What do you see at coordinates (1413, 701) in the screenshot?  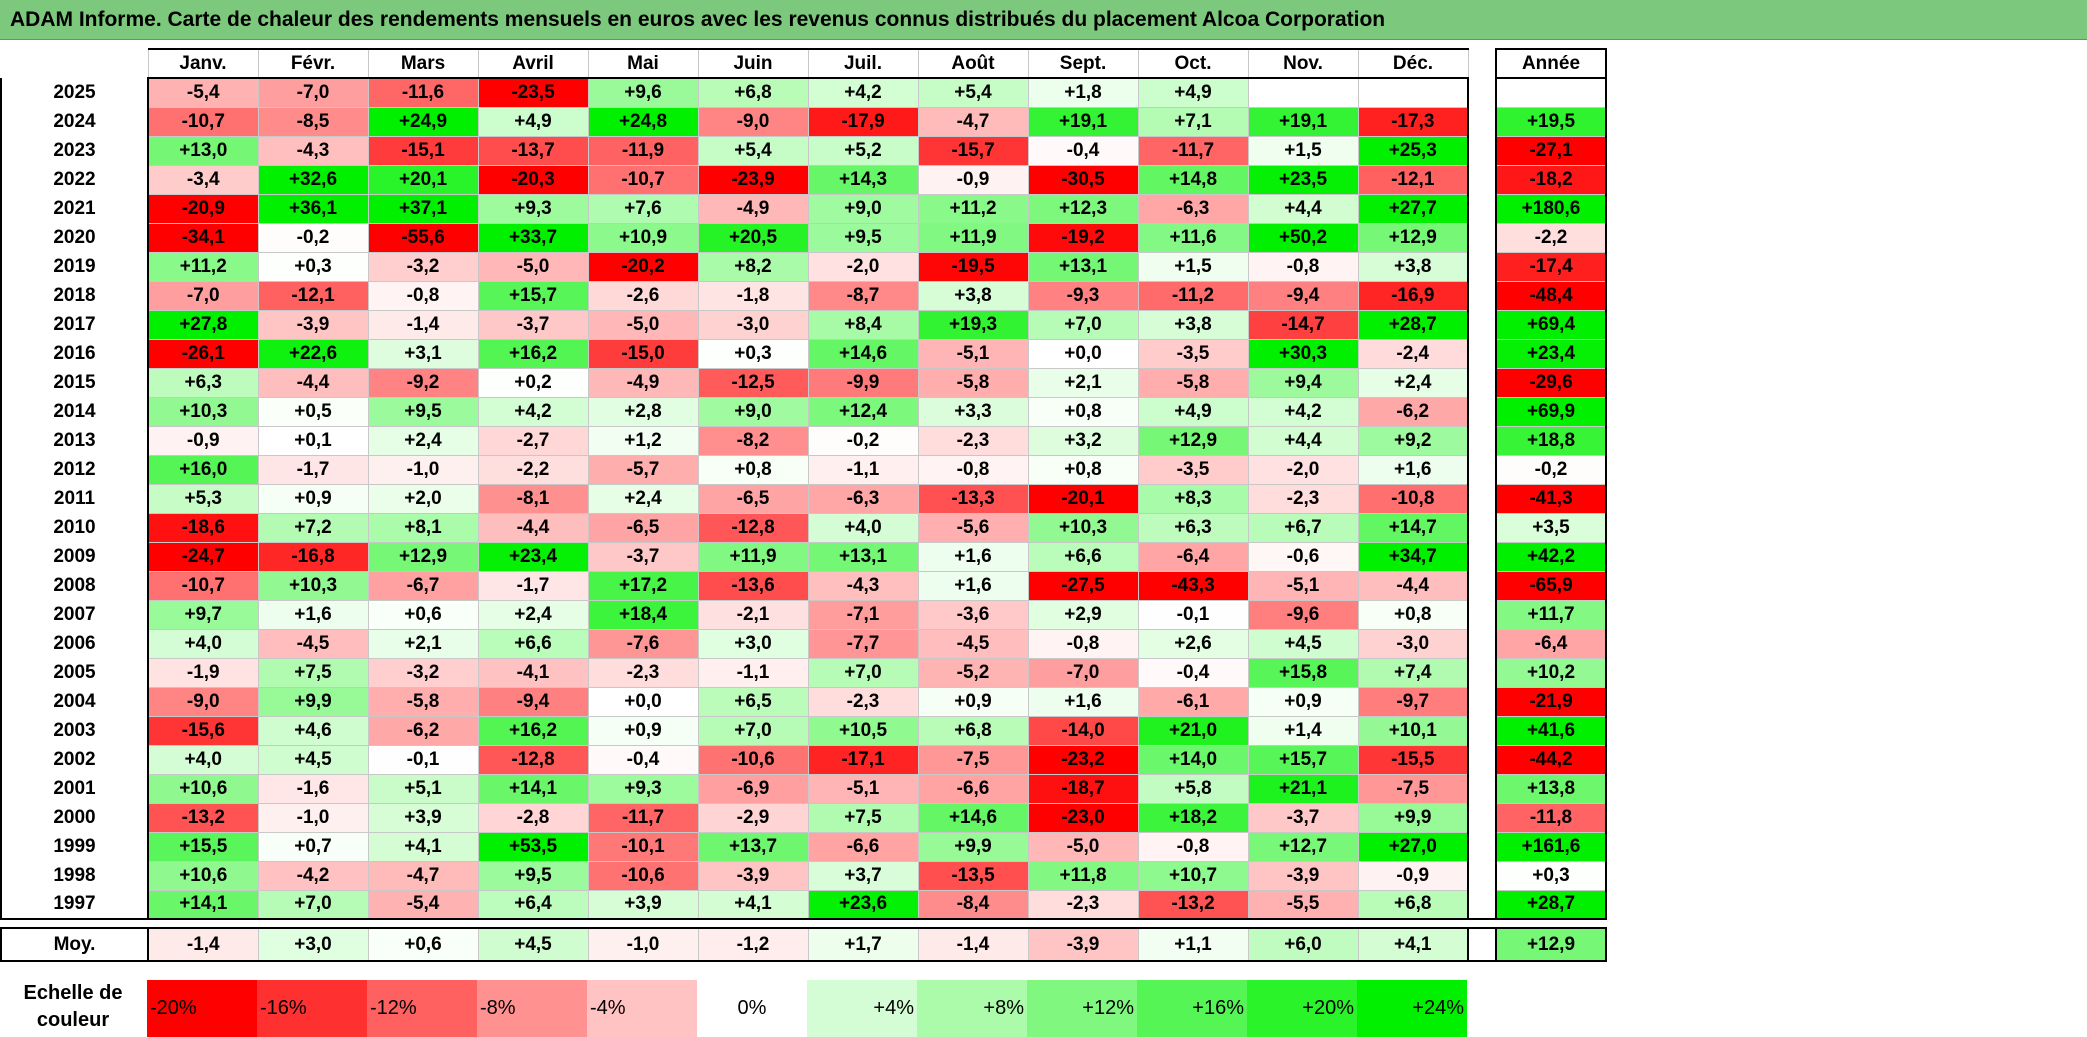 I see `heatmap-cell: -9,7` at bounding box center [1413, 701].